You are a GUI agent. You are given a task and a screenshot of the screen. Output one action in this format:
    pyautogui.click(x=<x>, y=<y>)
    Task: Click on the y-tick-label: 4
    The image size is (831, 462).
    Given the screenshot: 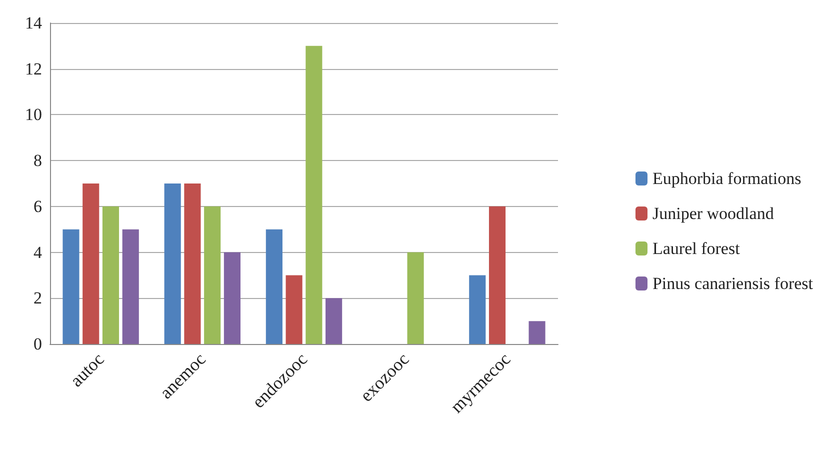 What is the action you would take?
    pyautogui.click(x=38, y=252)
    